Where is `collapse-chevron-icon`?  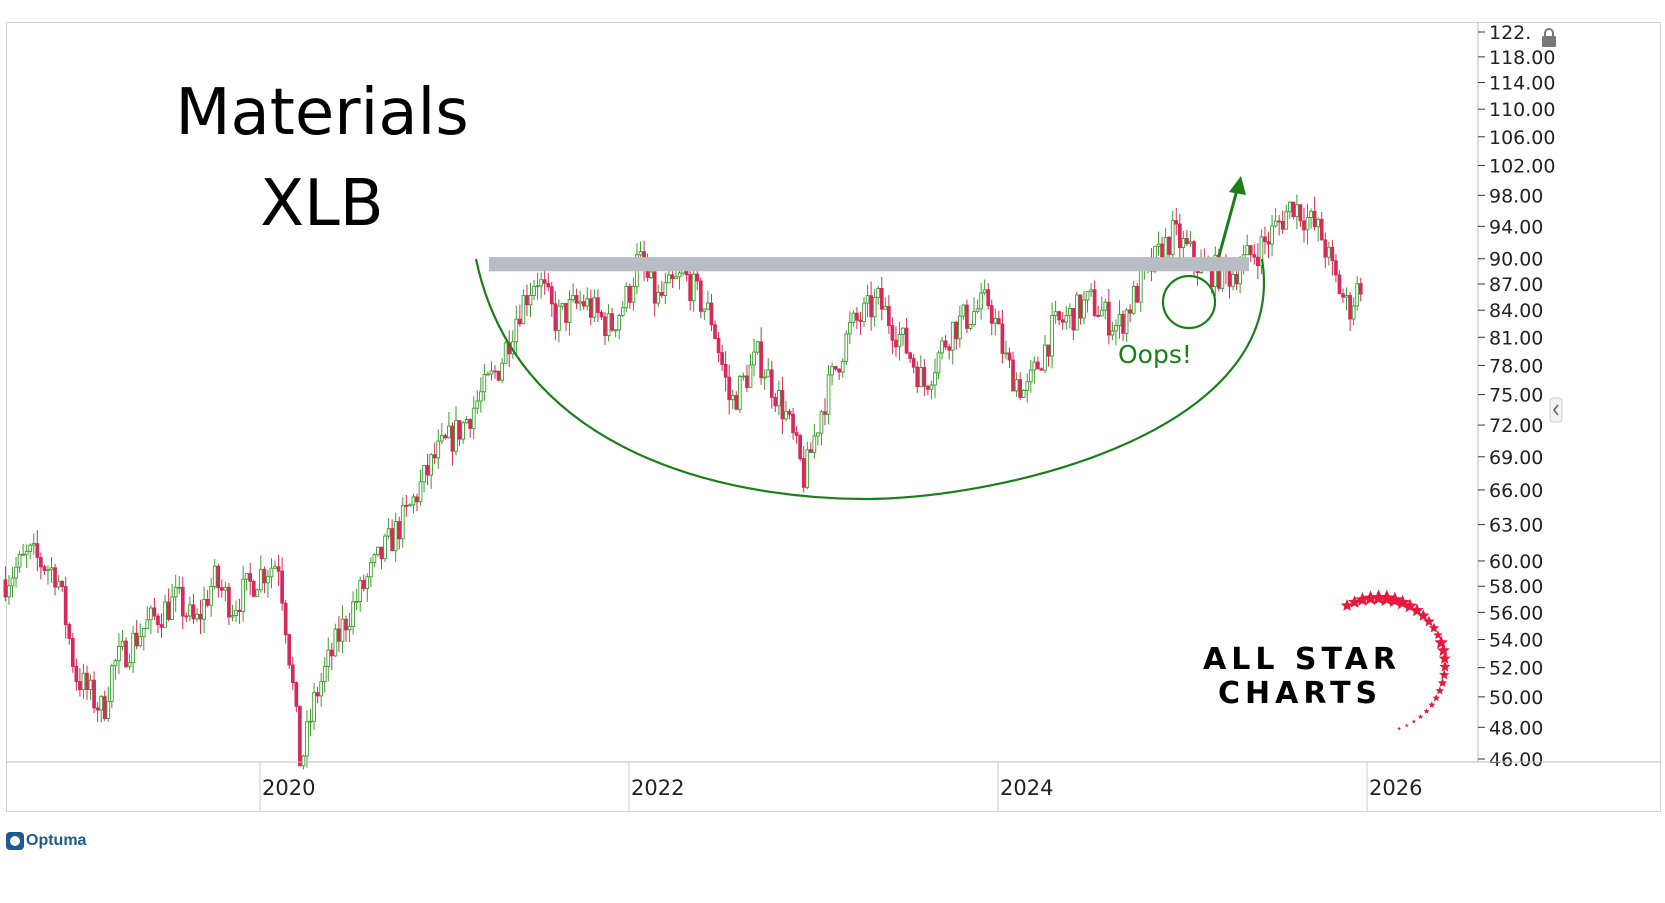 collapse-chevron-icon is located at coordinates (1556, 410).